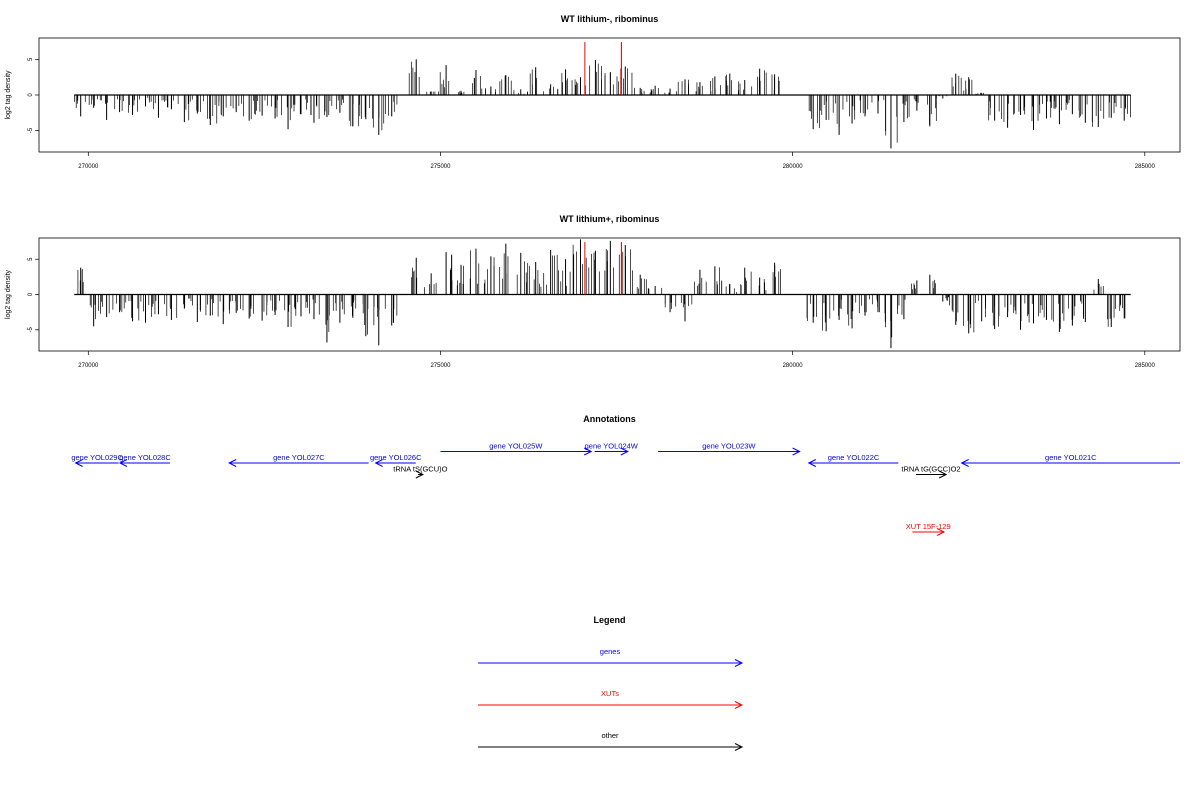 The image size is (1200, 800). I want to click on feature-arrow: gene YOL027C, so click(298, 460).